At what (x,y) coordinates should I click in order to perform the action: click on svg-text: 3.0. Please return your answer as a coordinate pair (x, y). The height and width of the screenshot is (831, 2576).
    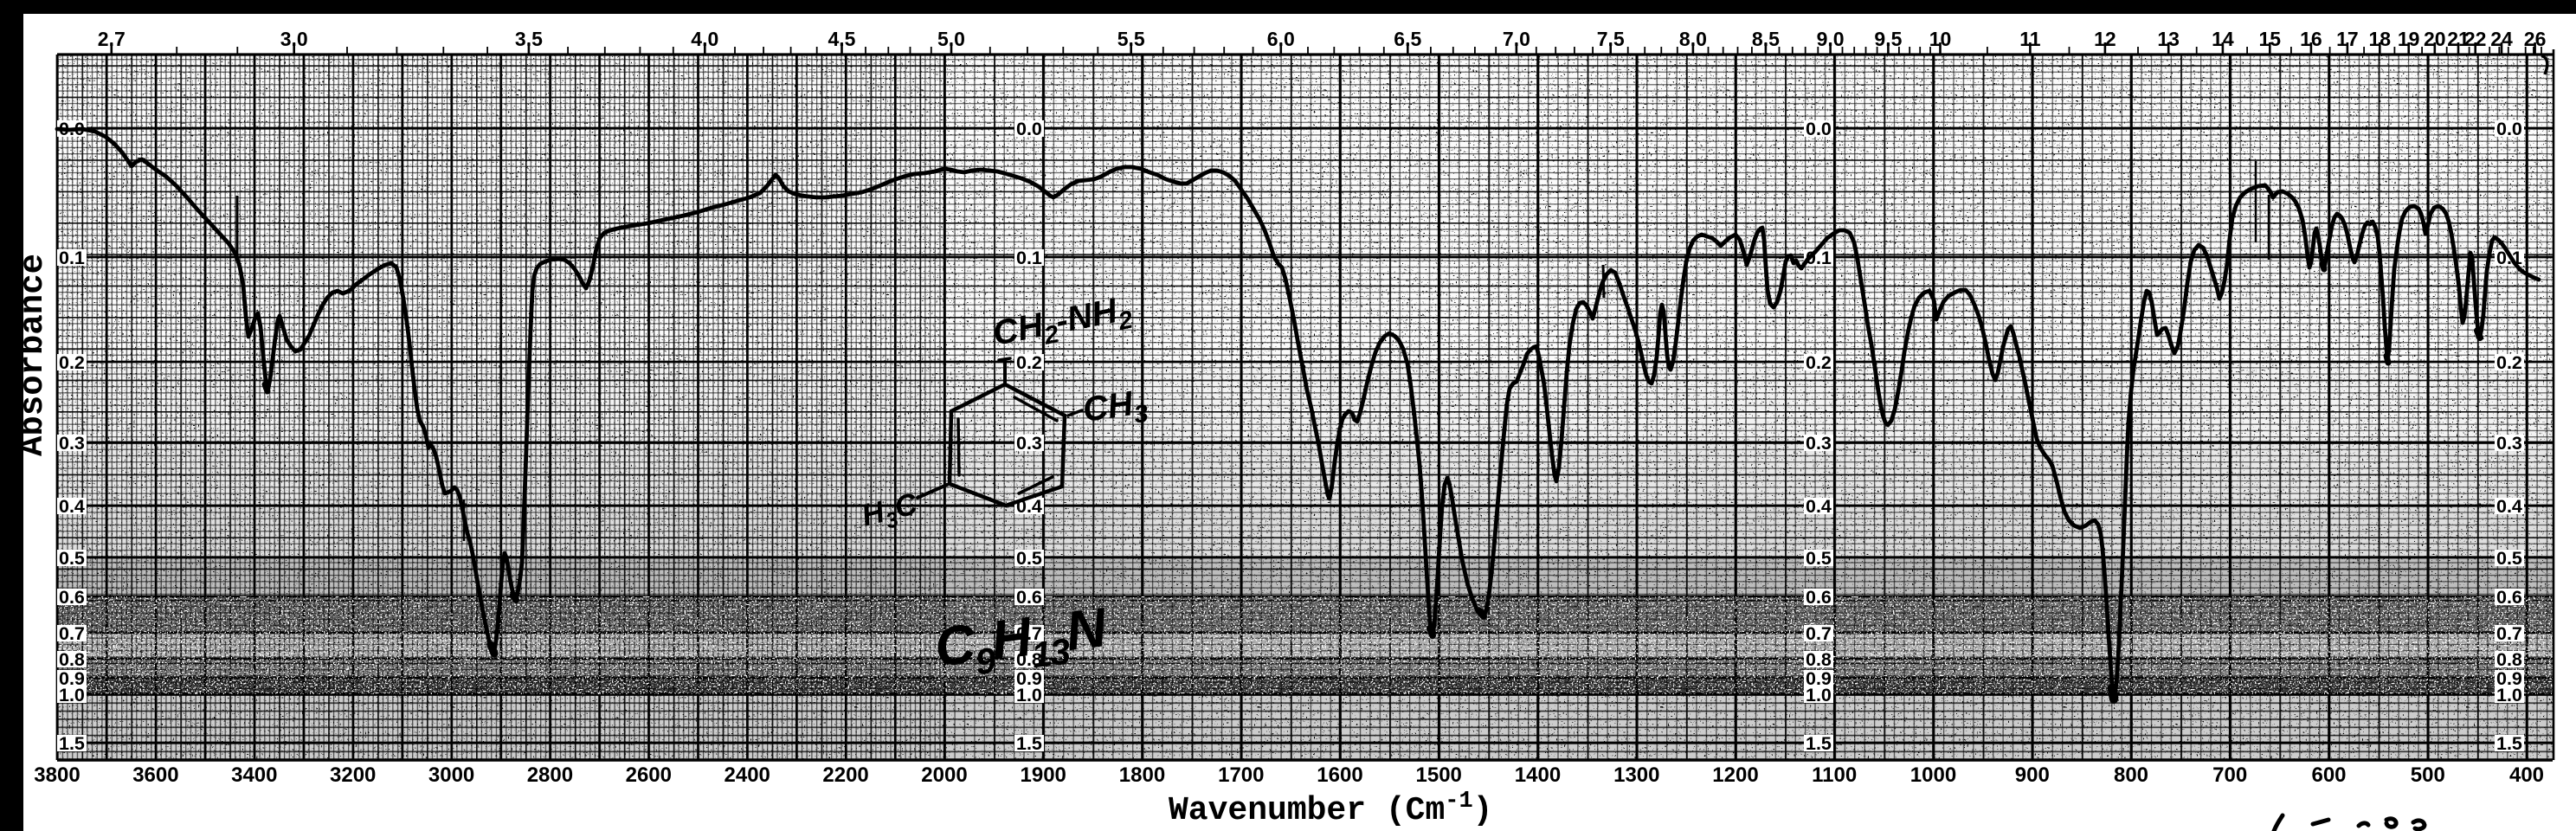
    Looking at the image, I should click on (294, 39).